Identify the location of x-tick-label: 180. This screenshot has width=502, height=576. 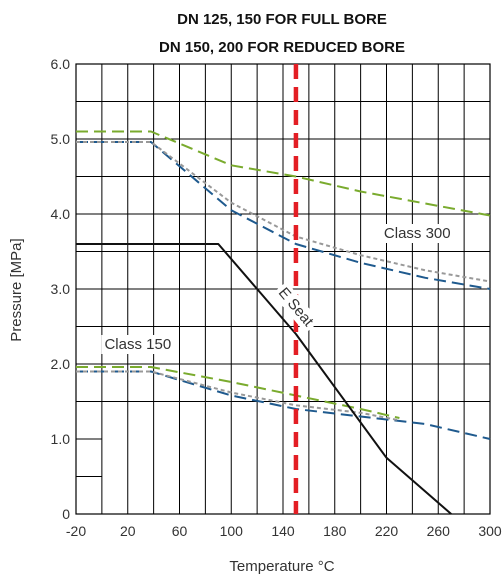
(335, 531).